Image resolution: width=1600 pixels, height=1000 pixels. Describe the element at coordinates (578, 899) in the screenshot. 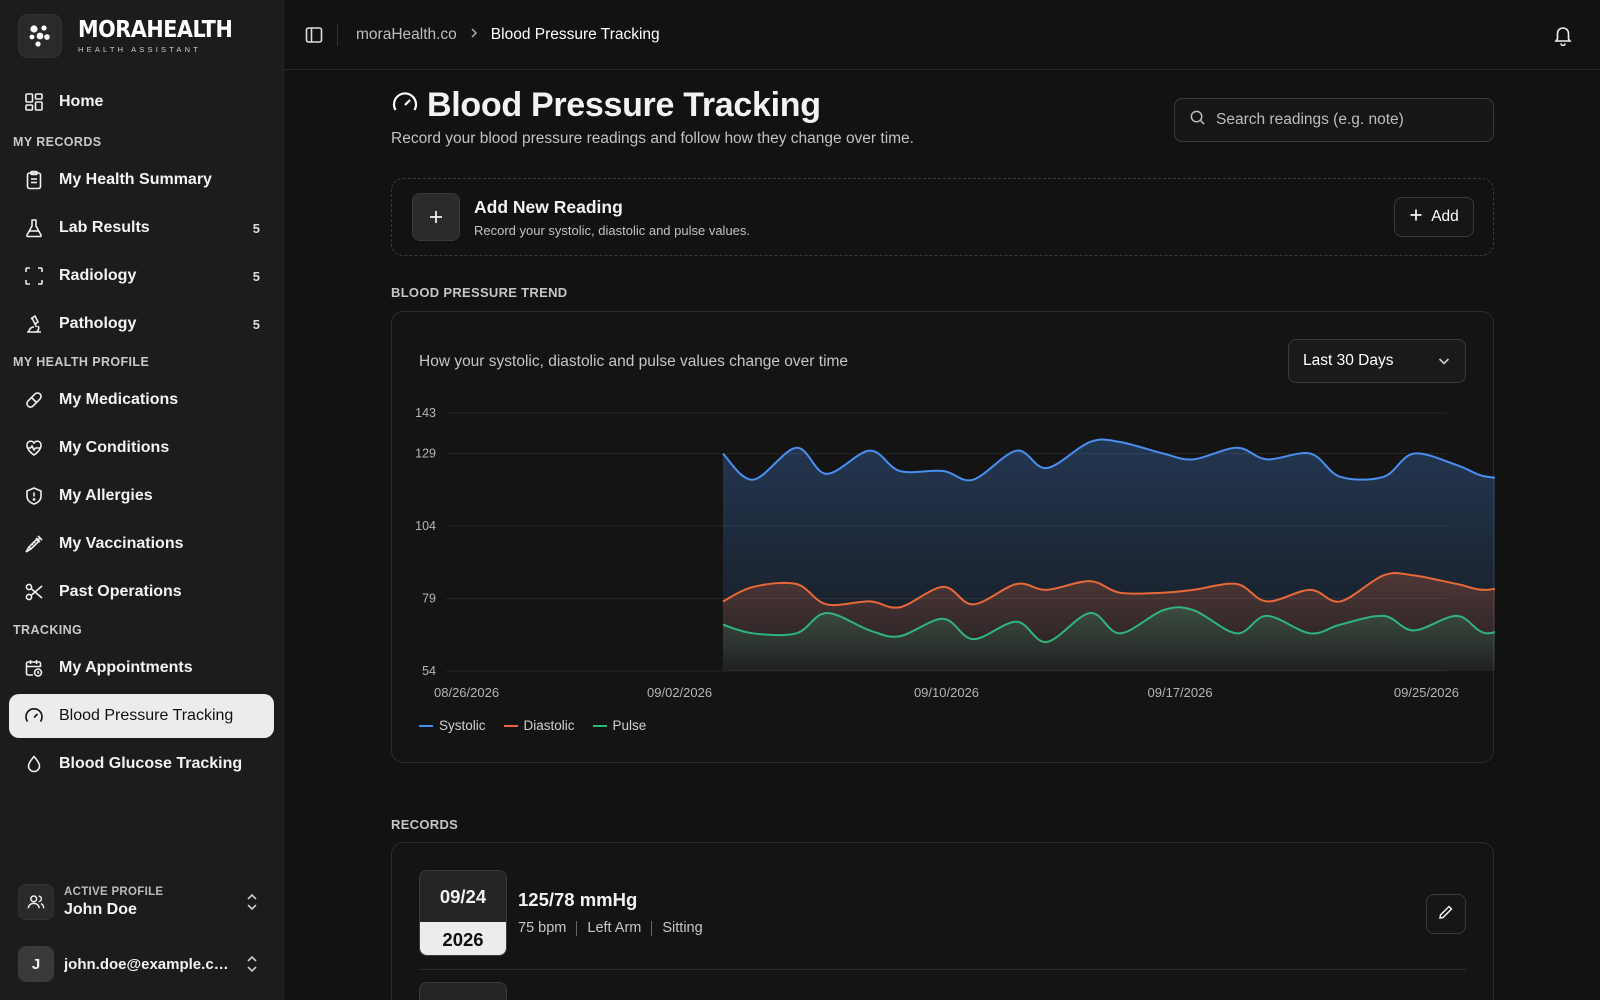

I see `record-value: 125/78 mmHg` at that location.